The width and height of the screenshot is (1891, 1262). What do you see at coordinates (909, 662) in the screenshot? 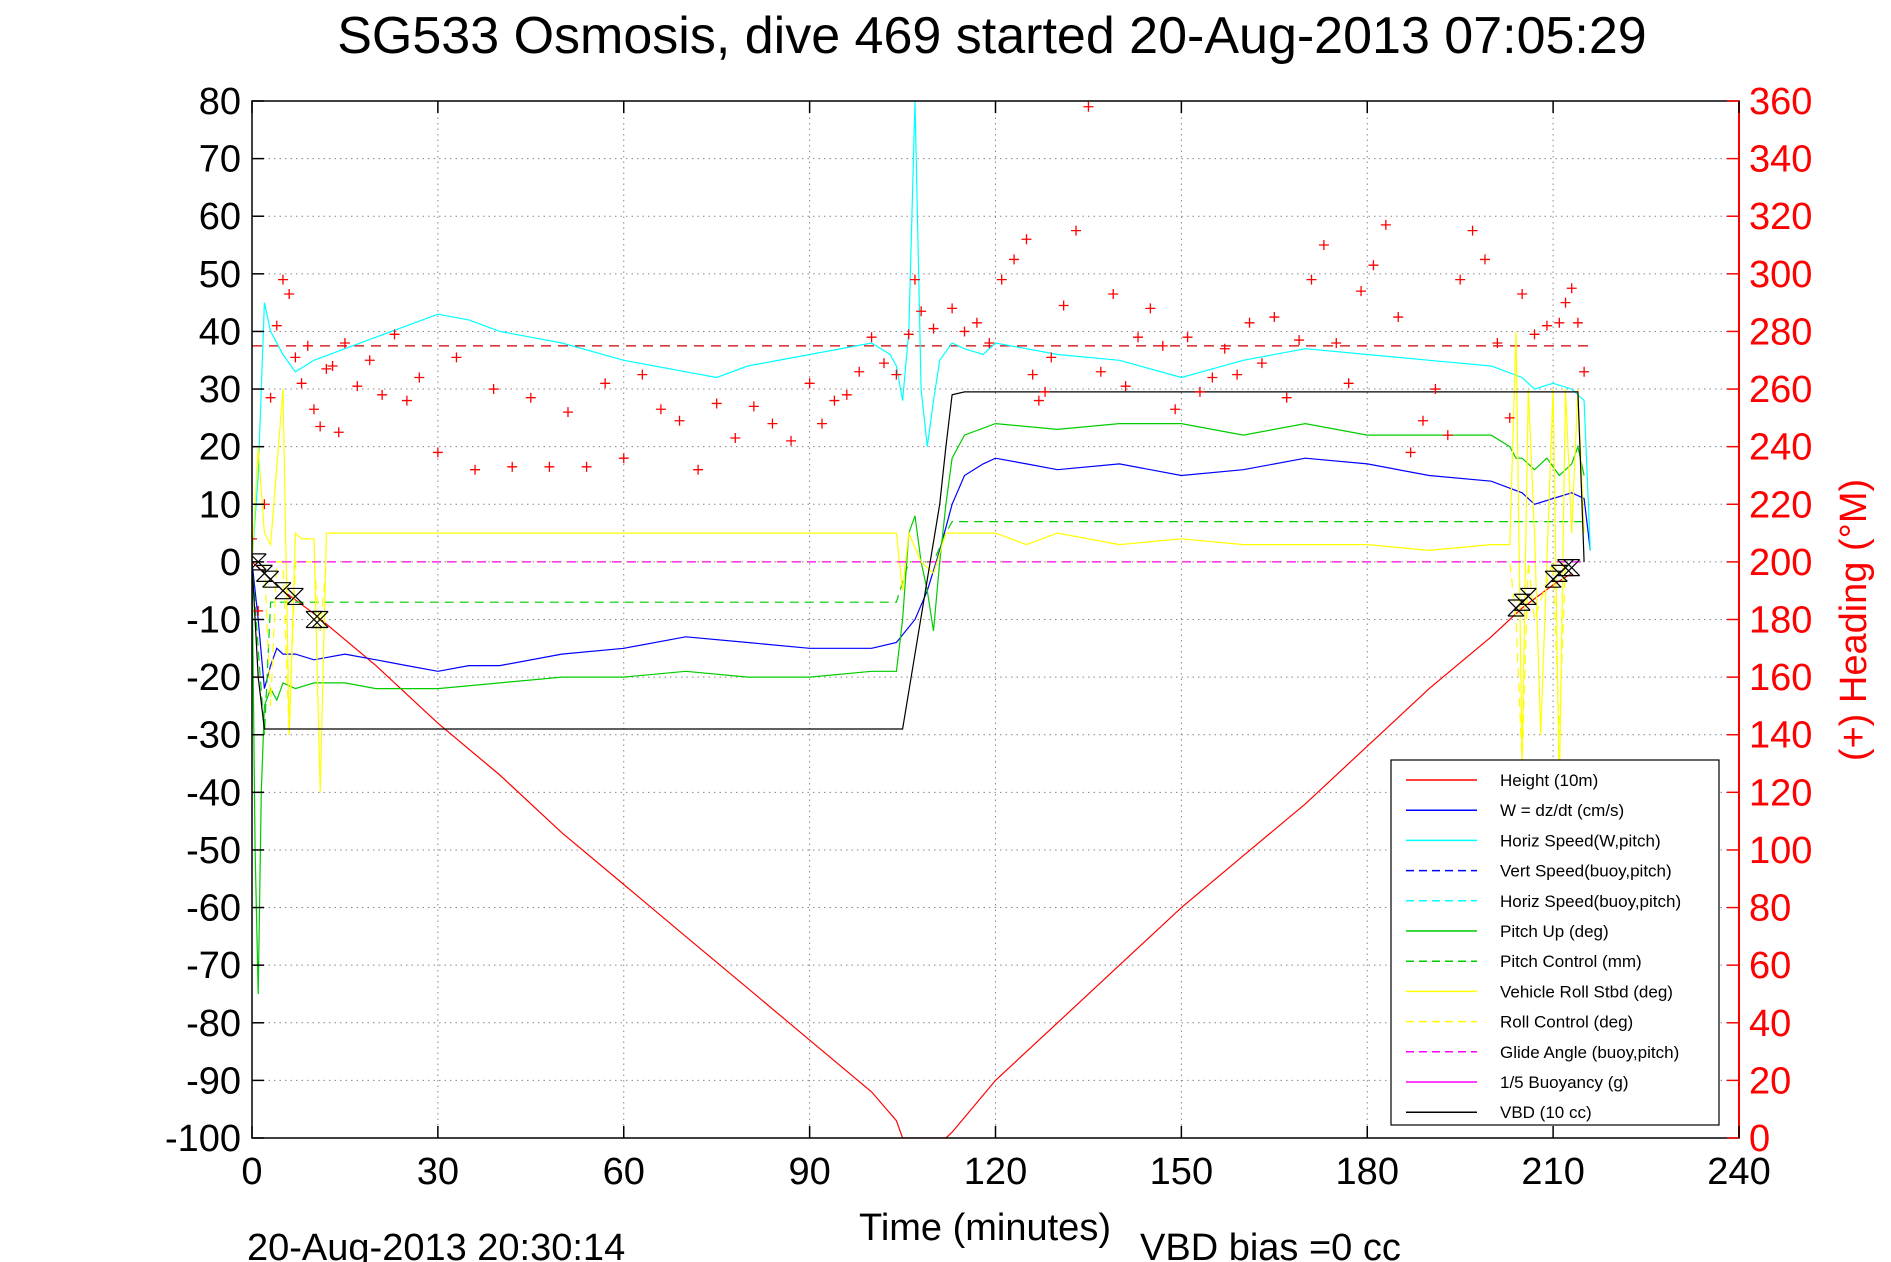
I see `series-line-roll-control-deg` at bounding box center [909, 662].